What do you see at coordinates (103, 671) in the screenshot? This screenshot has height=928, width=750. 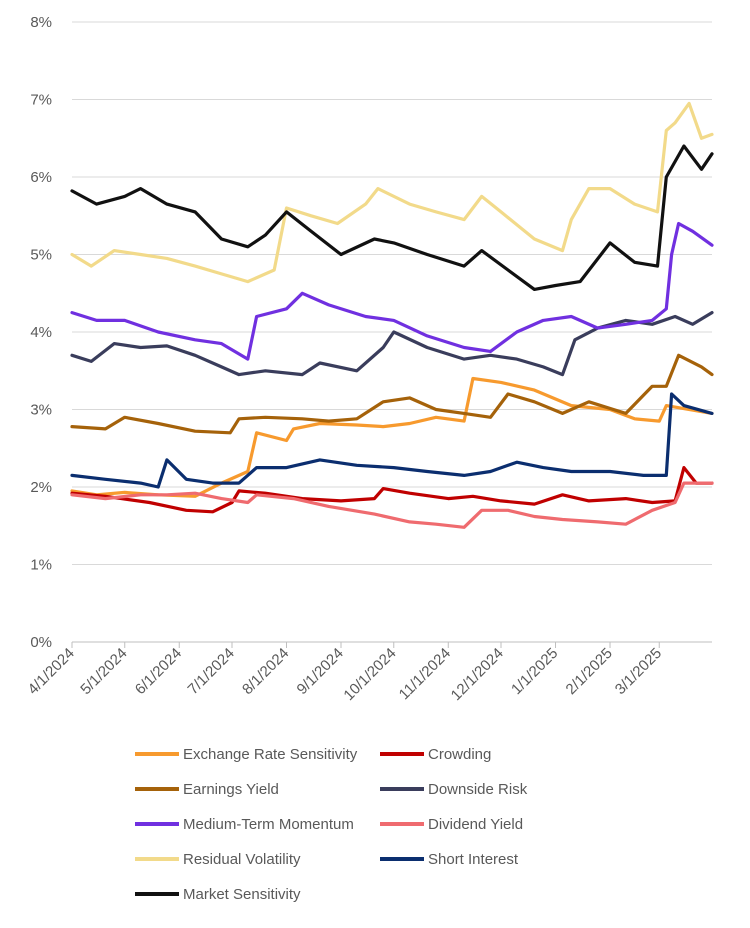 I see `x-tick-label: 5/1/2024` at bounding box center [103, 671].